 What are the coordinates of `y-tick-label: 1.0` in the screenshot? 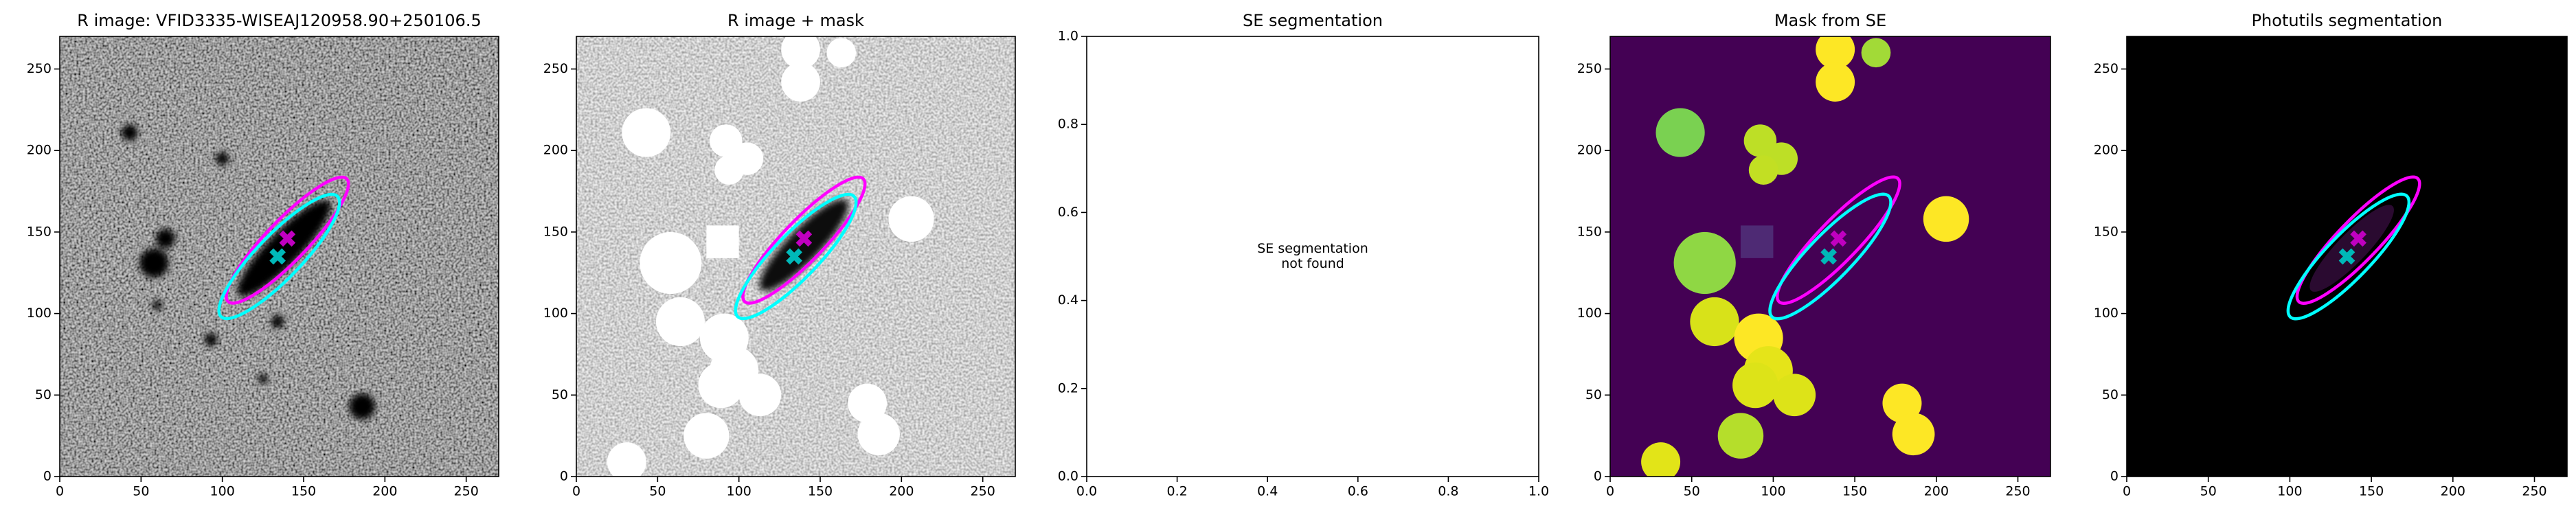 It's located at (1068, 36).